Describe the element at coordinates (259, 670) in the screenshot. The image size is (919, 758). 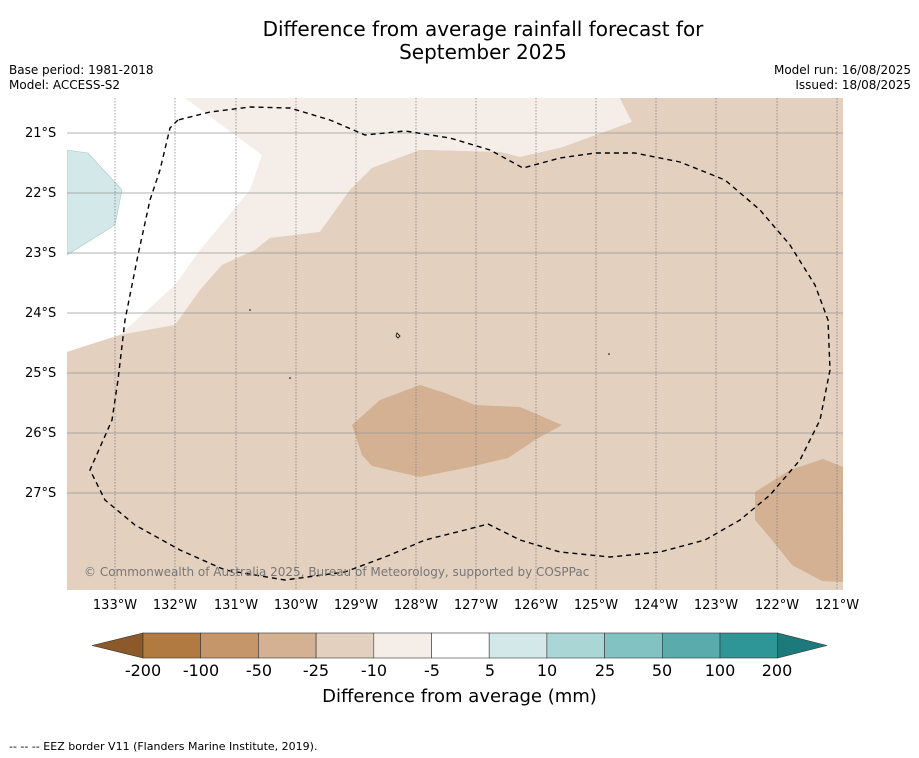
I see `colorbar-tick: -50` at that location.